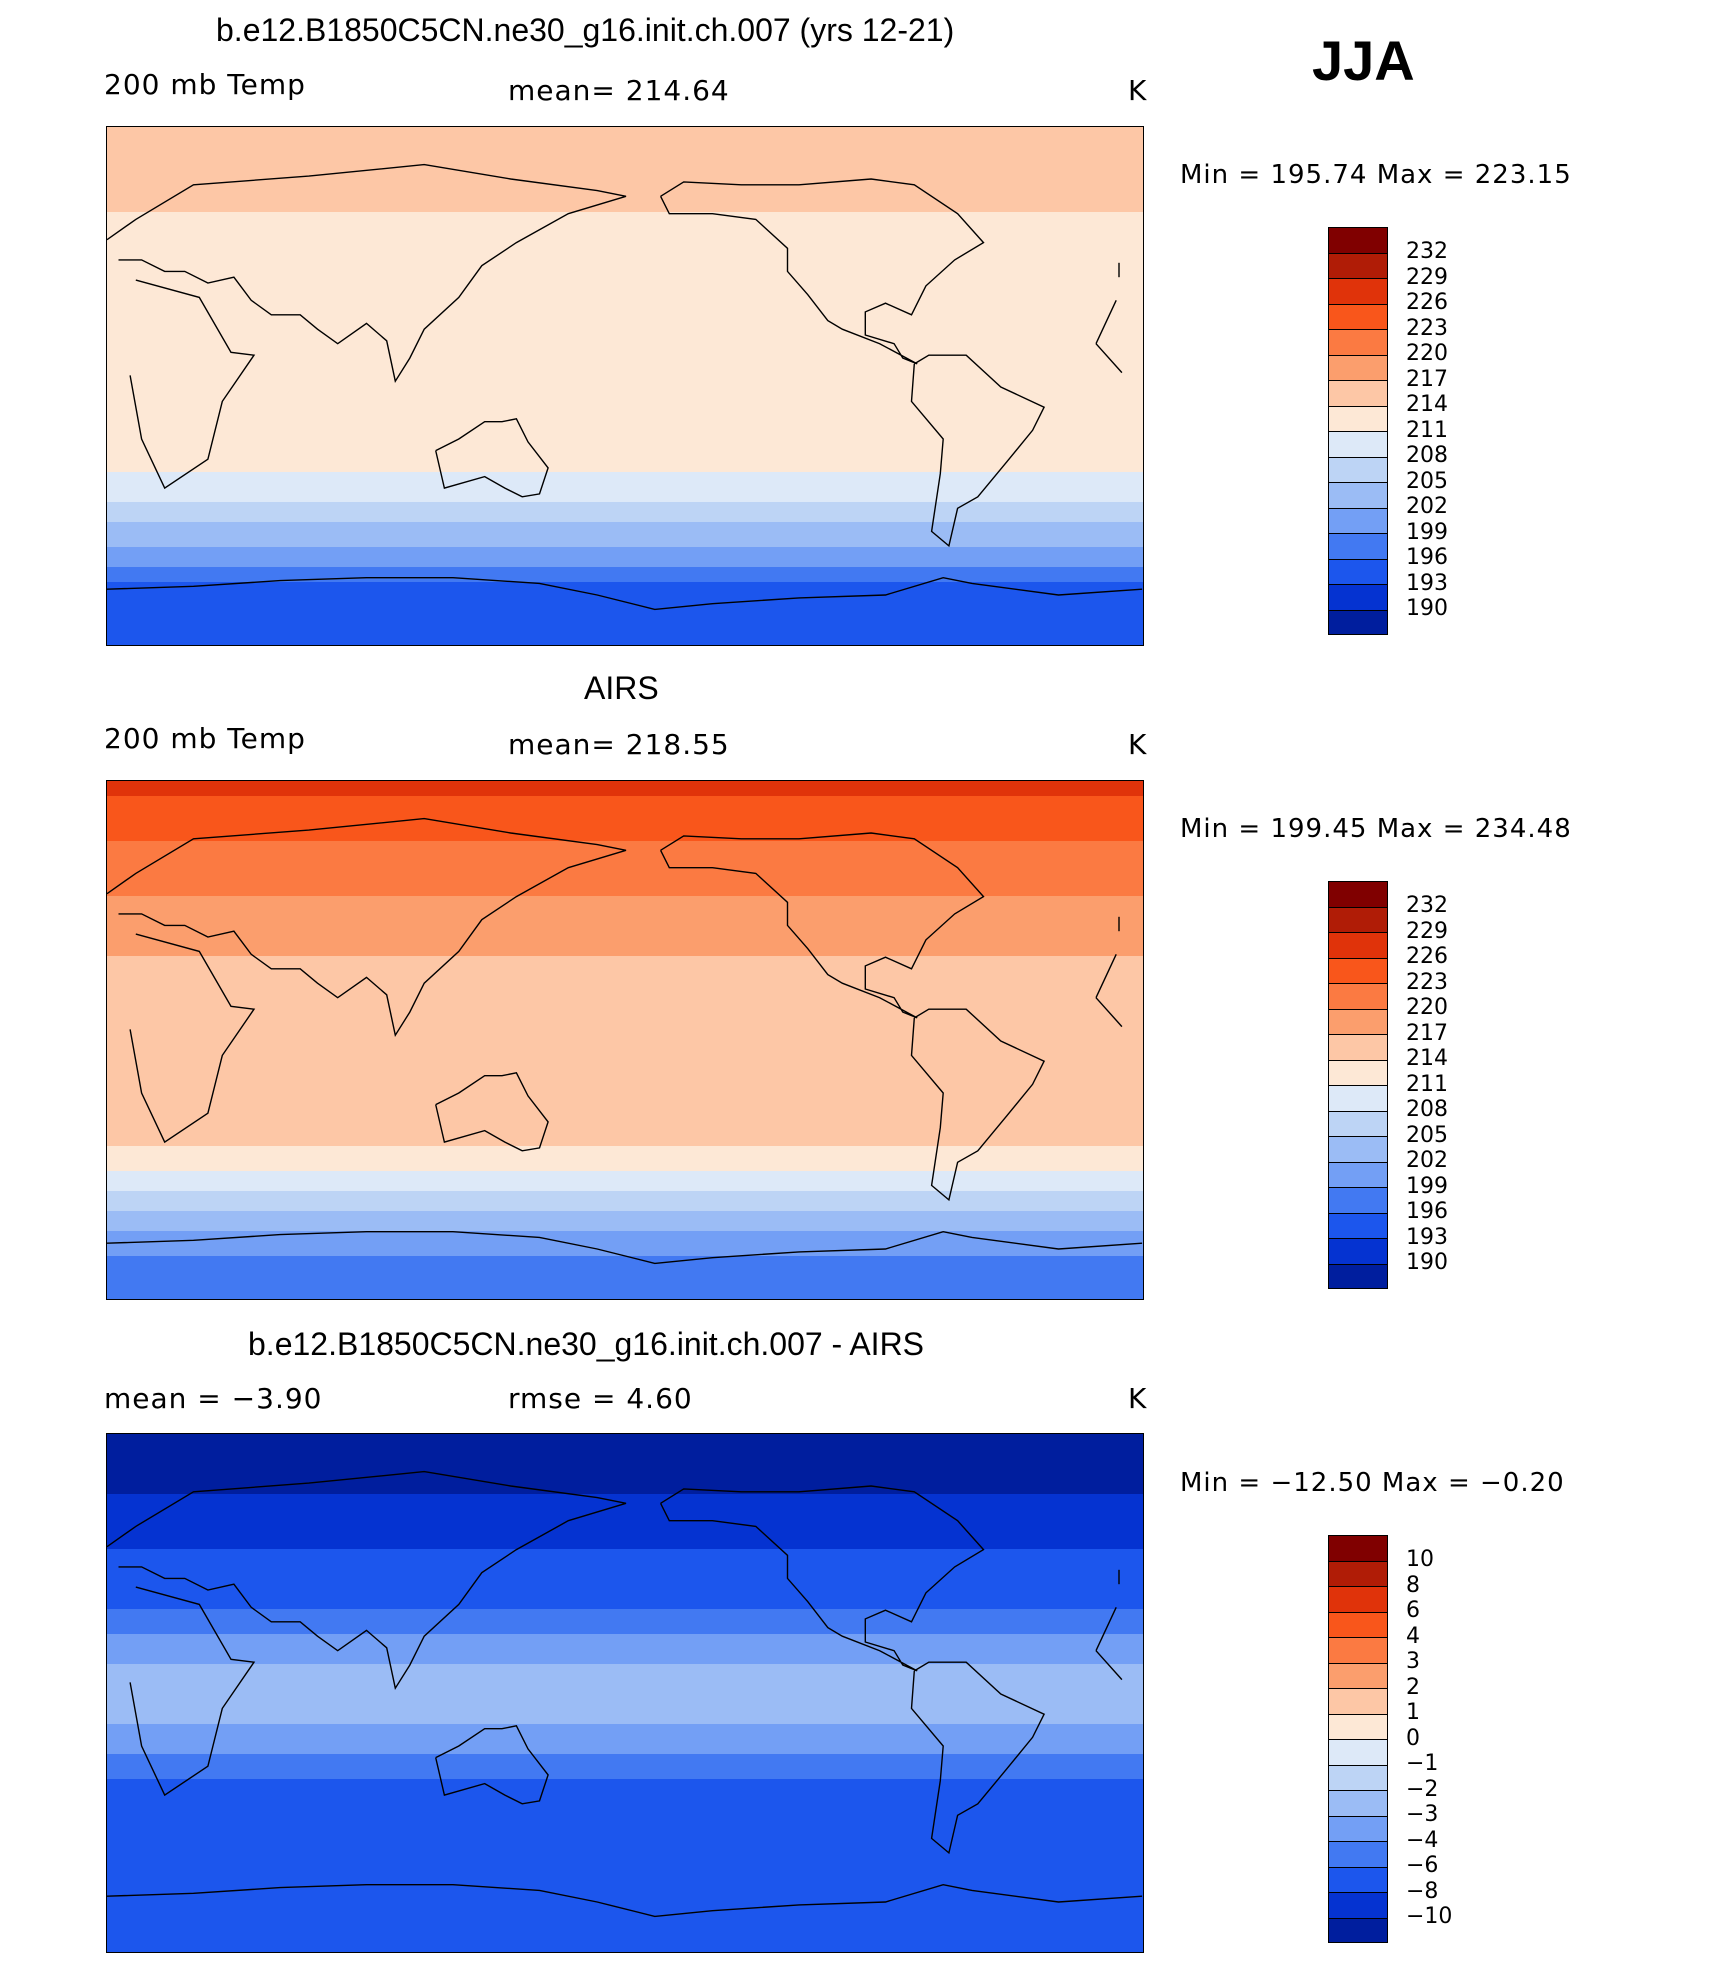 Image resolution: width=1710 pixels, height=1969 pixels. Describe the element at coordinates (1358, 1739) in the screenshot. I see `panel-3-colorbar` at that location.